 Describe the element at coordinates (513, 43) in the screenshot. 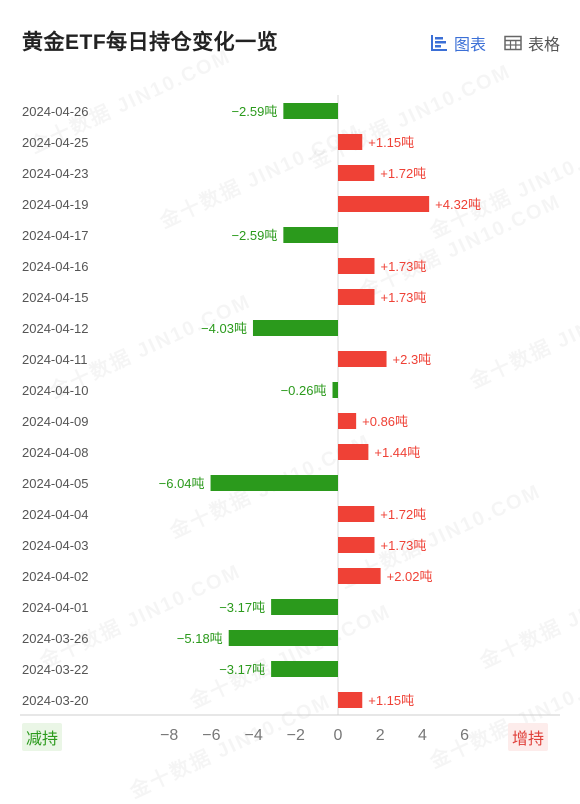

I see `table-icon` at that location.